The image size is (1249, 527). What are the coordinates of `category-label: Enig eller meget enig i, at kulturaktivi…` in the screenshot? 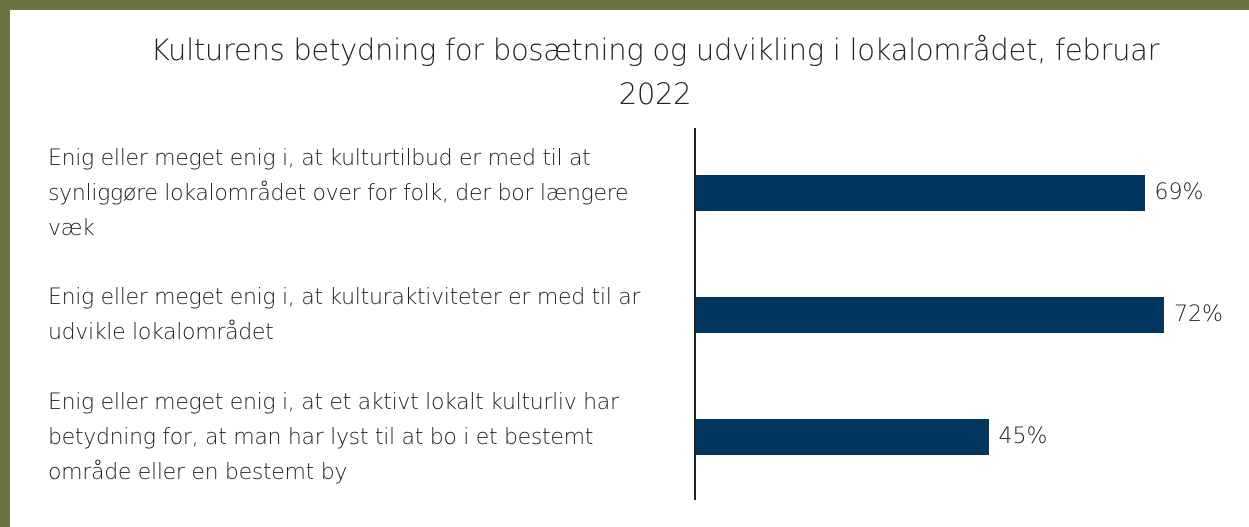 It's located at (344, 315).